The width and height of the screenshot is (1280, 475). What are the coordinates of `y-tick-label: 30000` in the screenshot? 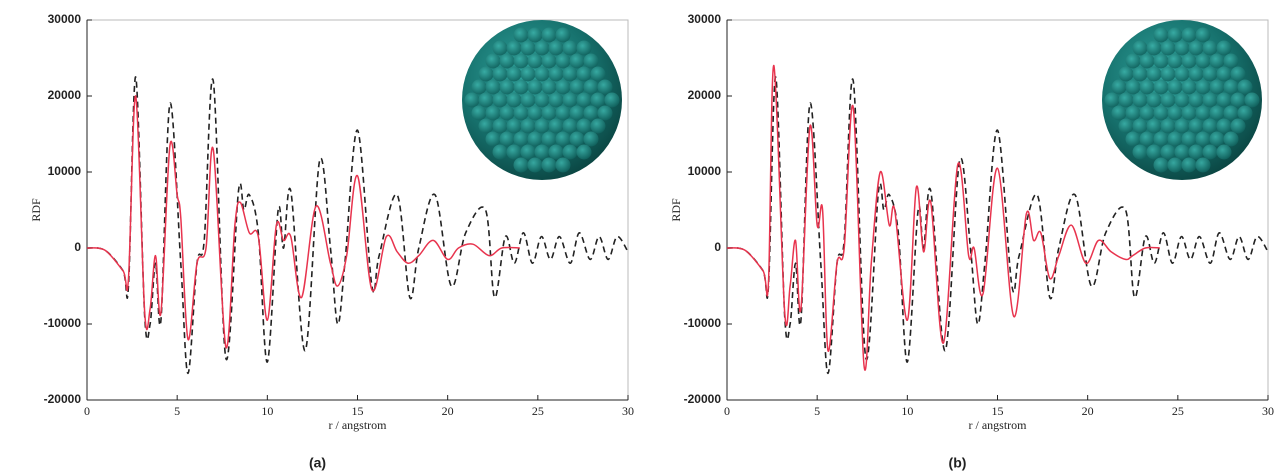 It's located at (705, 19).